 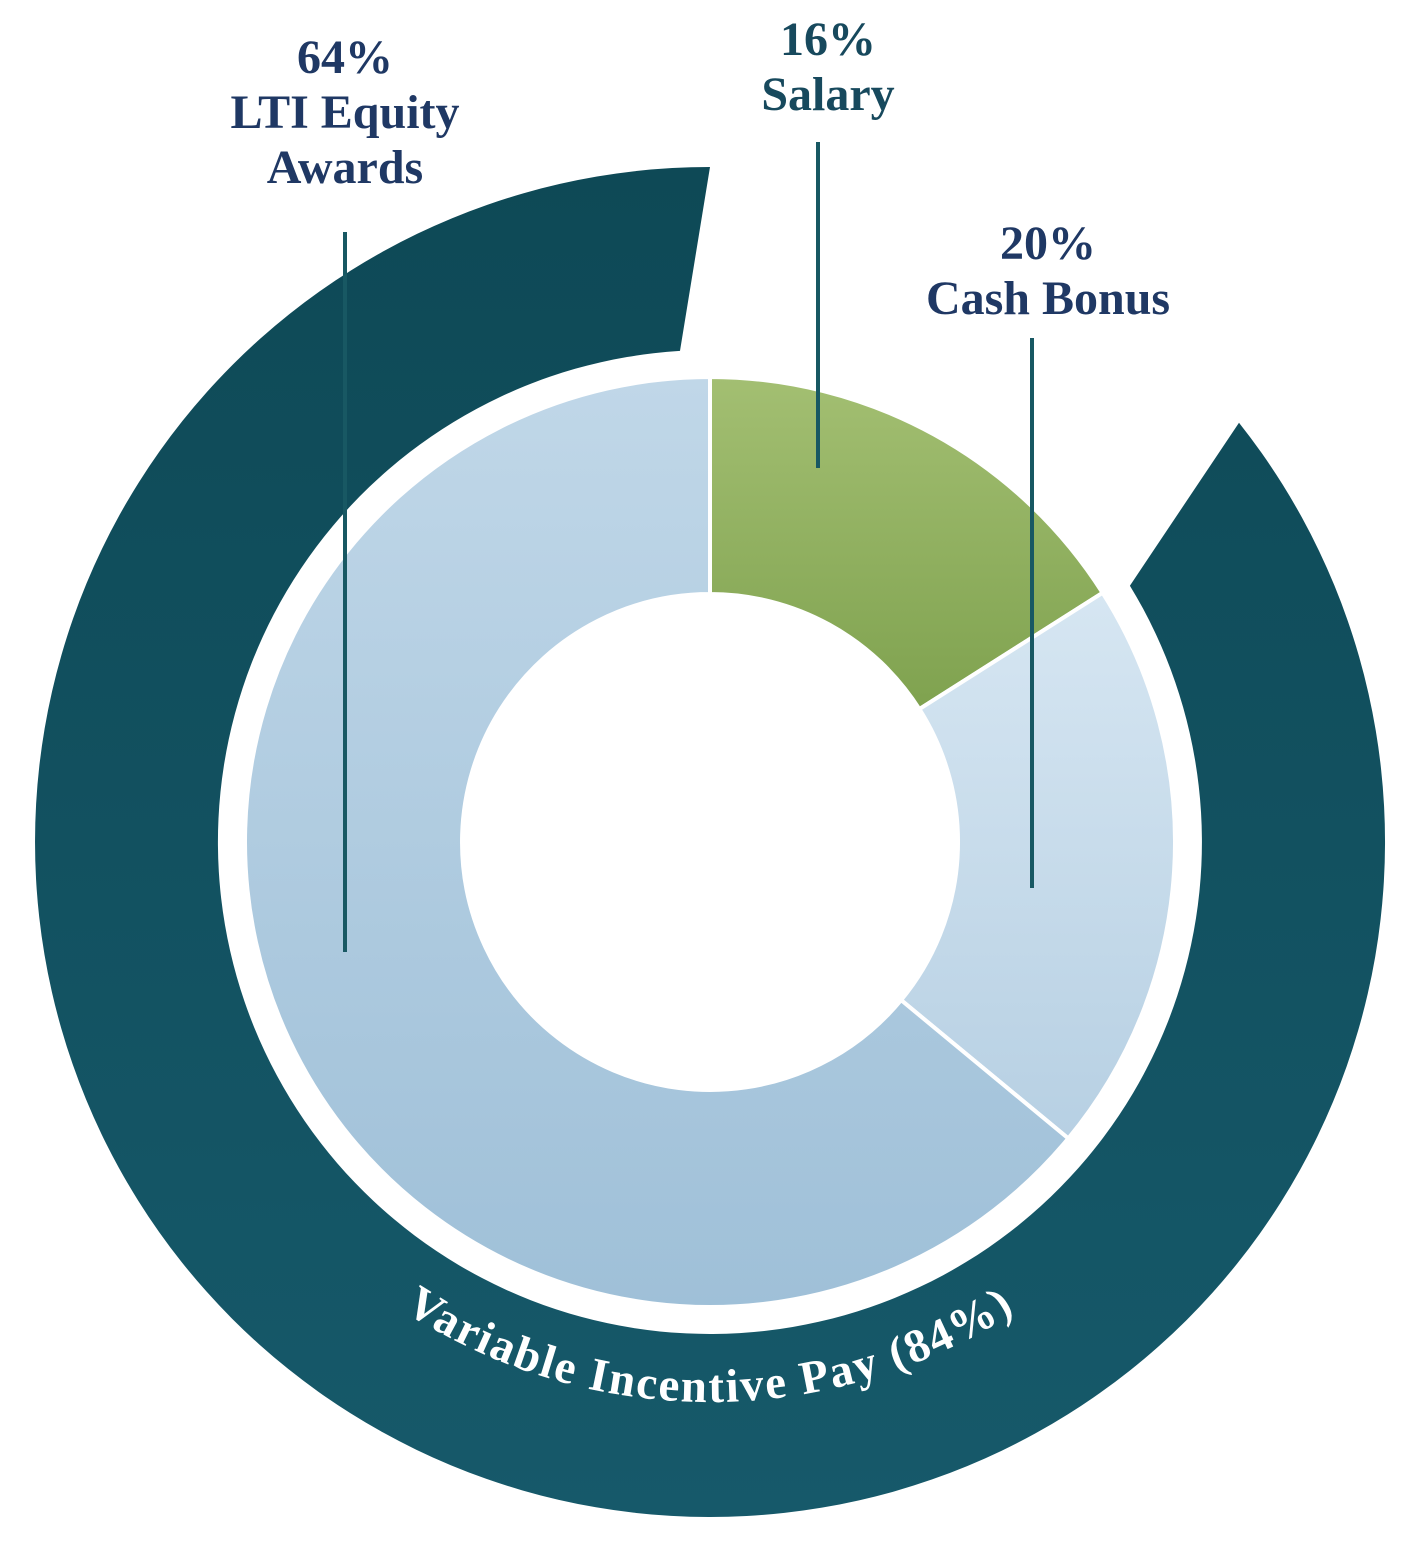 I want to click on cash-bonus-label: 20% Cash Bonus, so click(x=1048, y=271).